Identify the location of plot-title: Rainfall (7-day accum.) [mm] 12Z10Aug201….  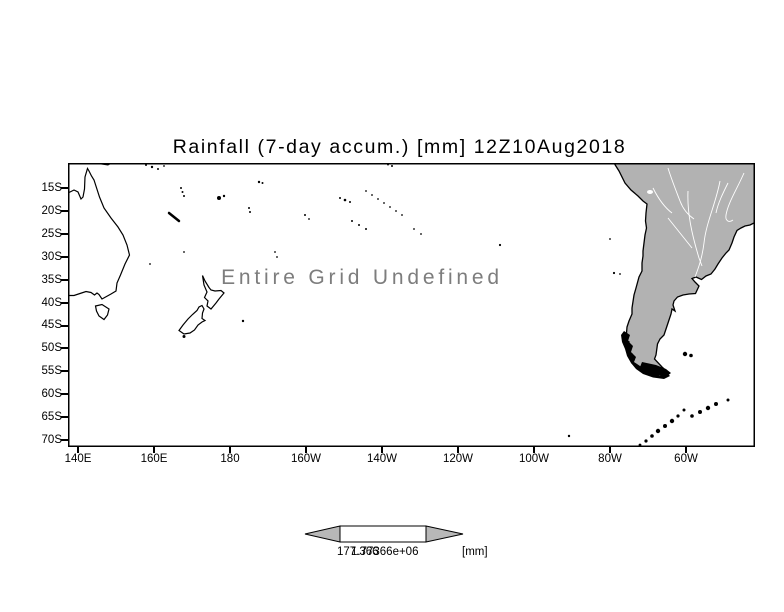
(399, 147).